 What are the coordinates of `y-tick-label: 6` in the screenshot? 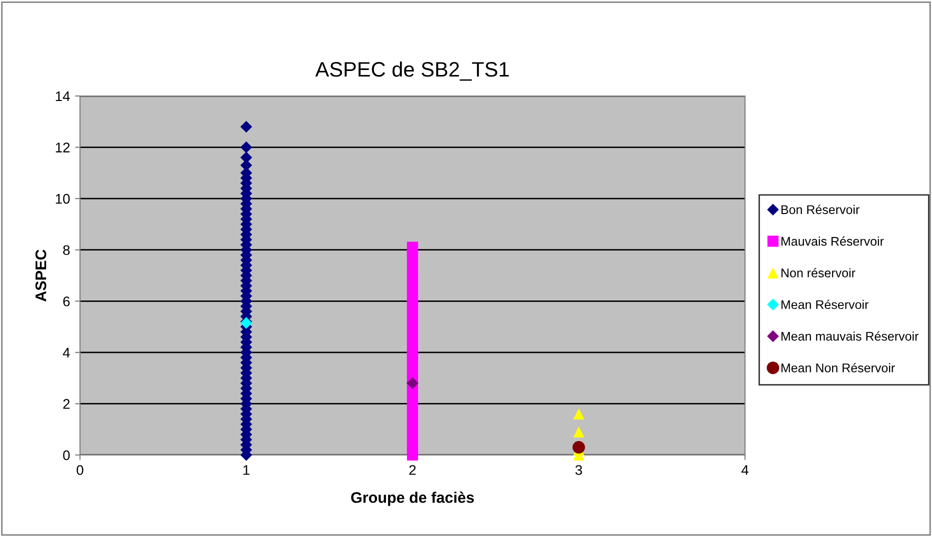 It's located at (66, 301).